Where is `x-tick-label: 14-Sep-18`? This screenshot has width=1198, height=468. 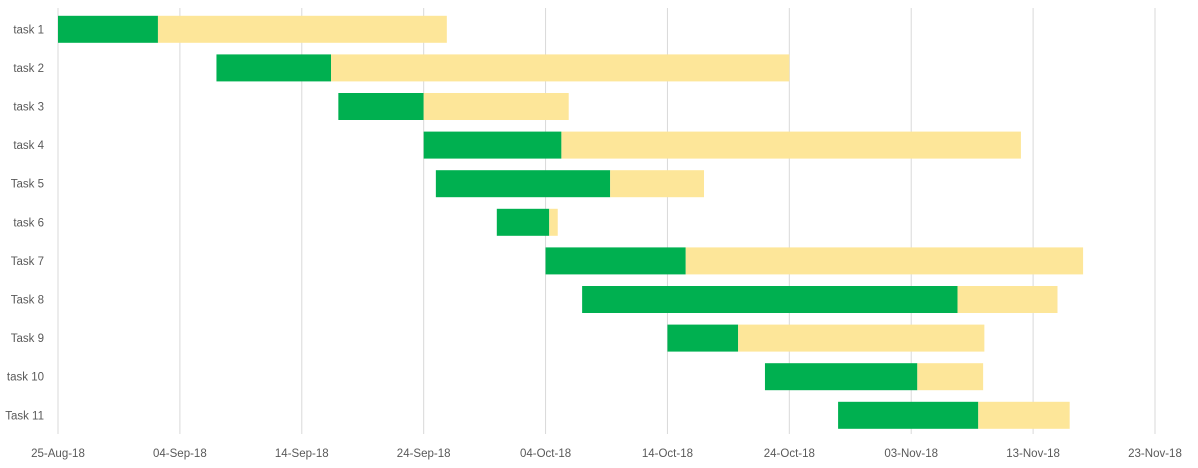 x-tick-label: 14-Sep-18 is located at coordinates (302, 454).